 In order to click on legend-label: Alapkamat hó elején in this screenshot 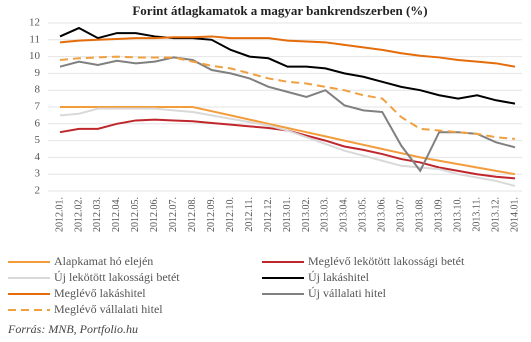, I will do `click(103, 261)`.